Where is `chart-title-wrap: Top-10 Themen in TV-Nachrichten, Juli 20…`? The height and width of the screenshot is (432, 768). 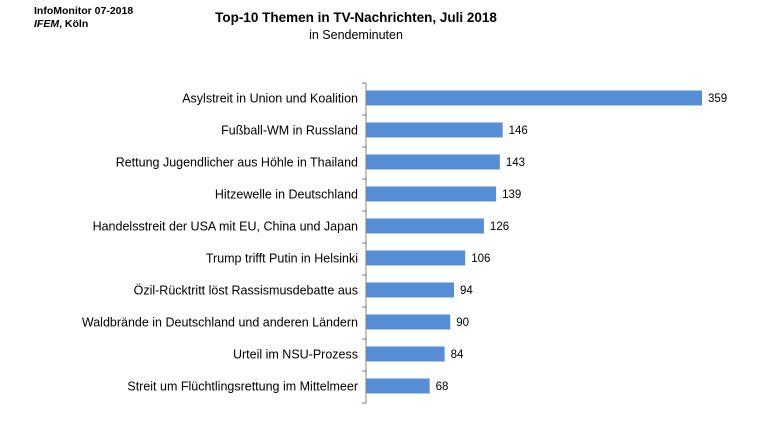
chart-title-wrap: Top-10 Themen in TV-Nachrichten, Juli 20… is located at coordinates (384, 17).